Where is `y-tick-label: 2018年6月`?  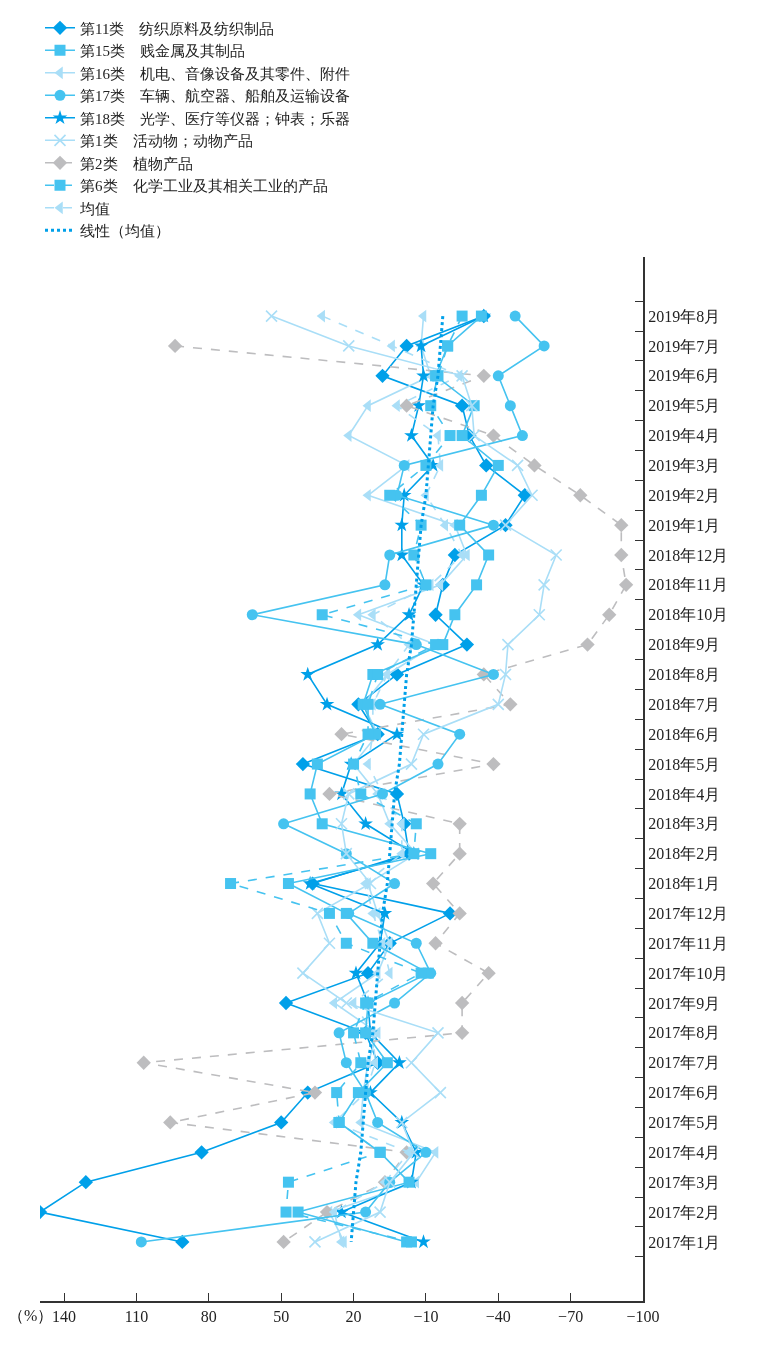 y-tick-label: 2018年6月 is located at coordinates (684, 734).